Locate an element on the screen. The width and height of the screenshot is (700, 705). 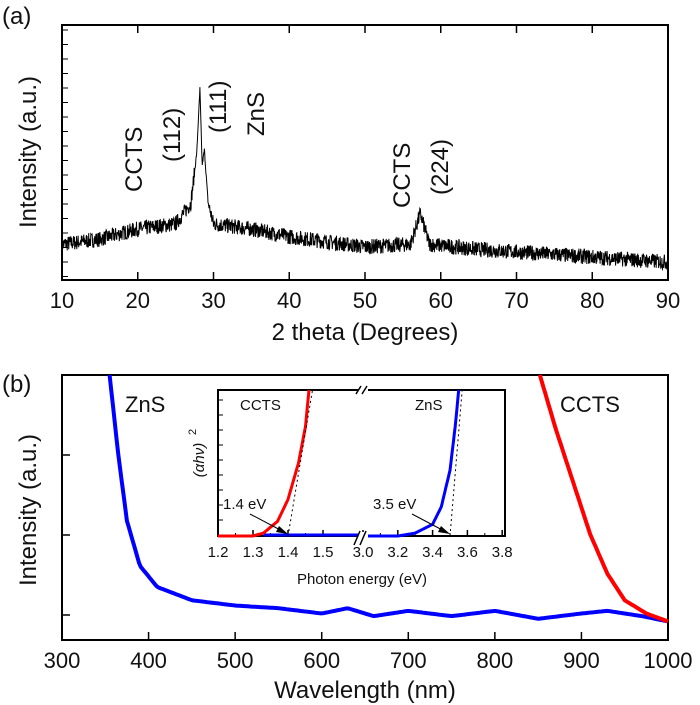
inset-y-axis-label: (αhν) 2 is located at coordinates (197, 453).